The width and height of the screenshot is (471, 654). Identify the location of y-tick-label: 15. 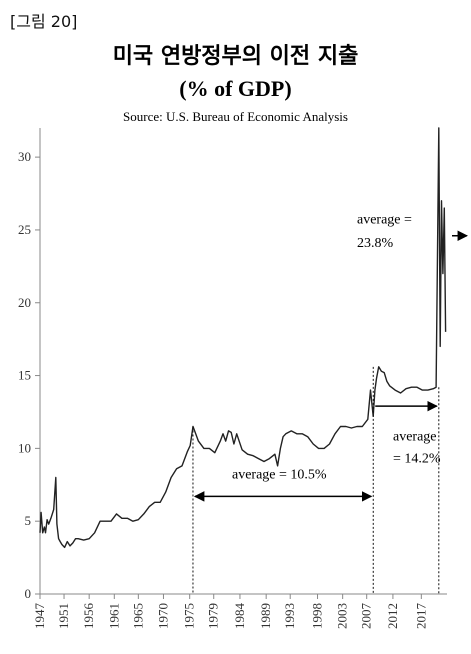
(24, 375).